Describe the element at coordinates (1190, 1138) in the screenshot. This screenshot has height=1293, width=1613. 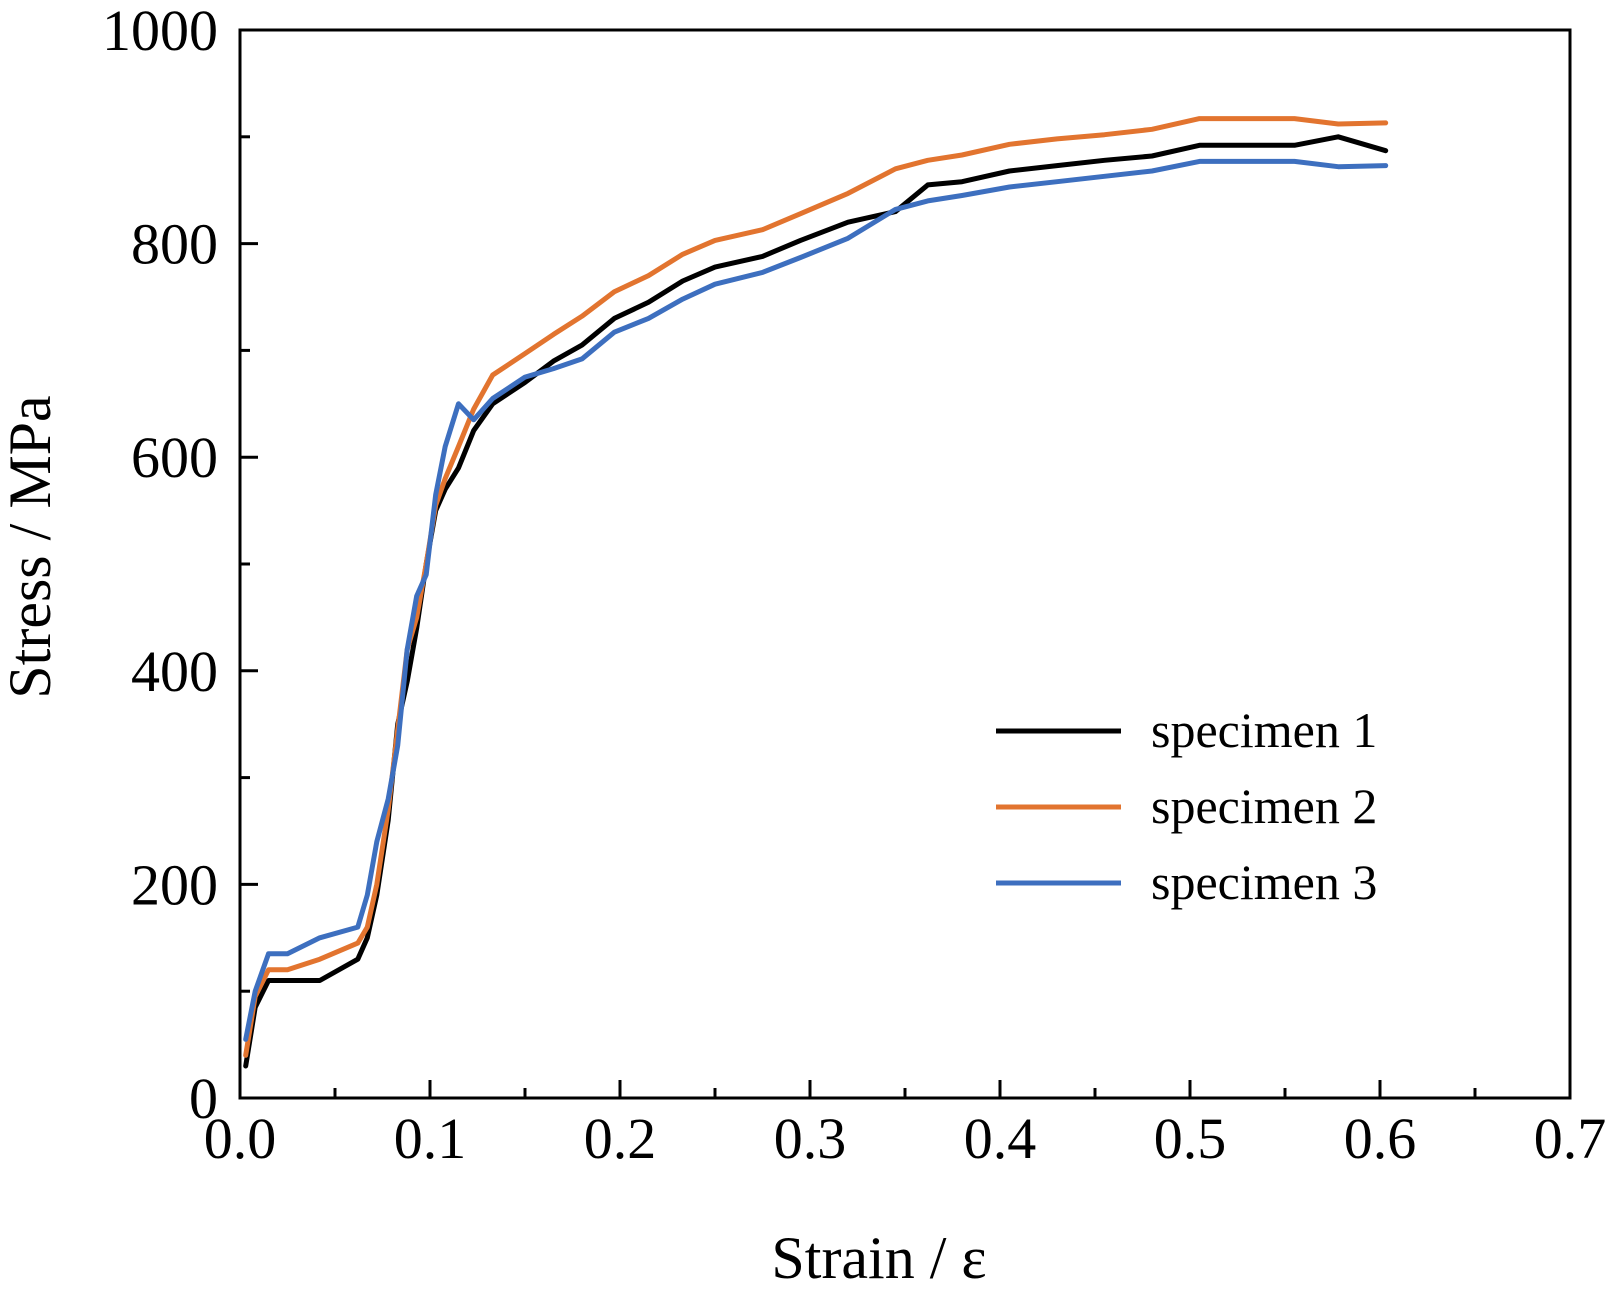
I see `x-tick-label: 0.5` at that location.